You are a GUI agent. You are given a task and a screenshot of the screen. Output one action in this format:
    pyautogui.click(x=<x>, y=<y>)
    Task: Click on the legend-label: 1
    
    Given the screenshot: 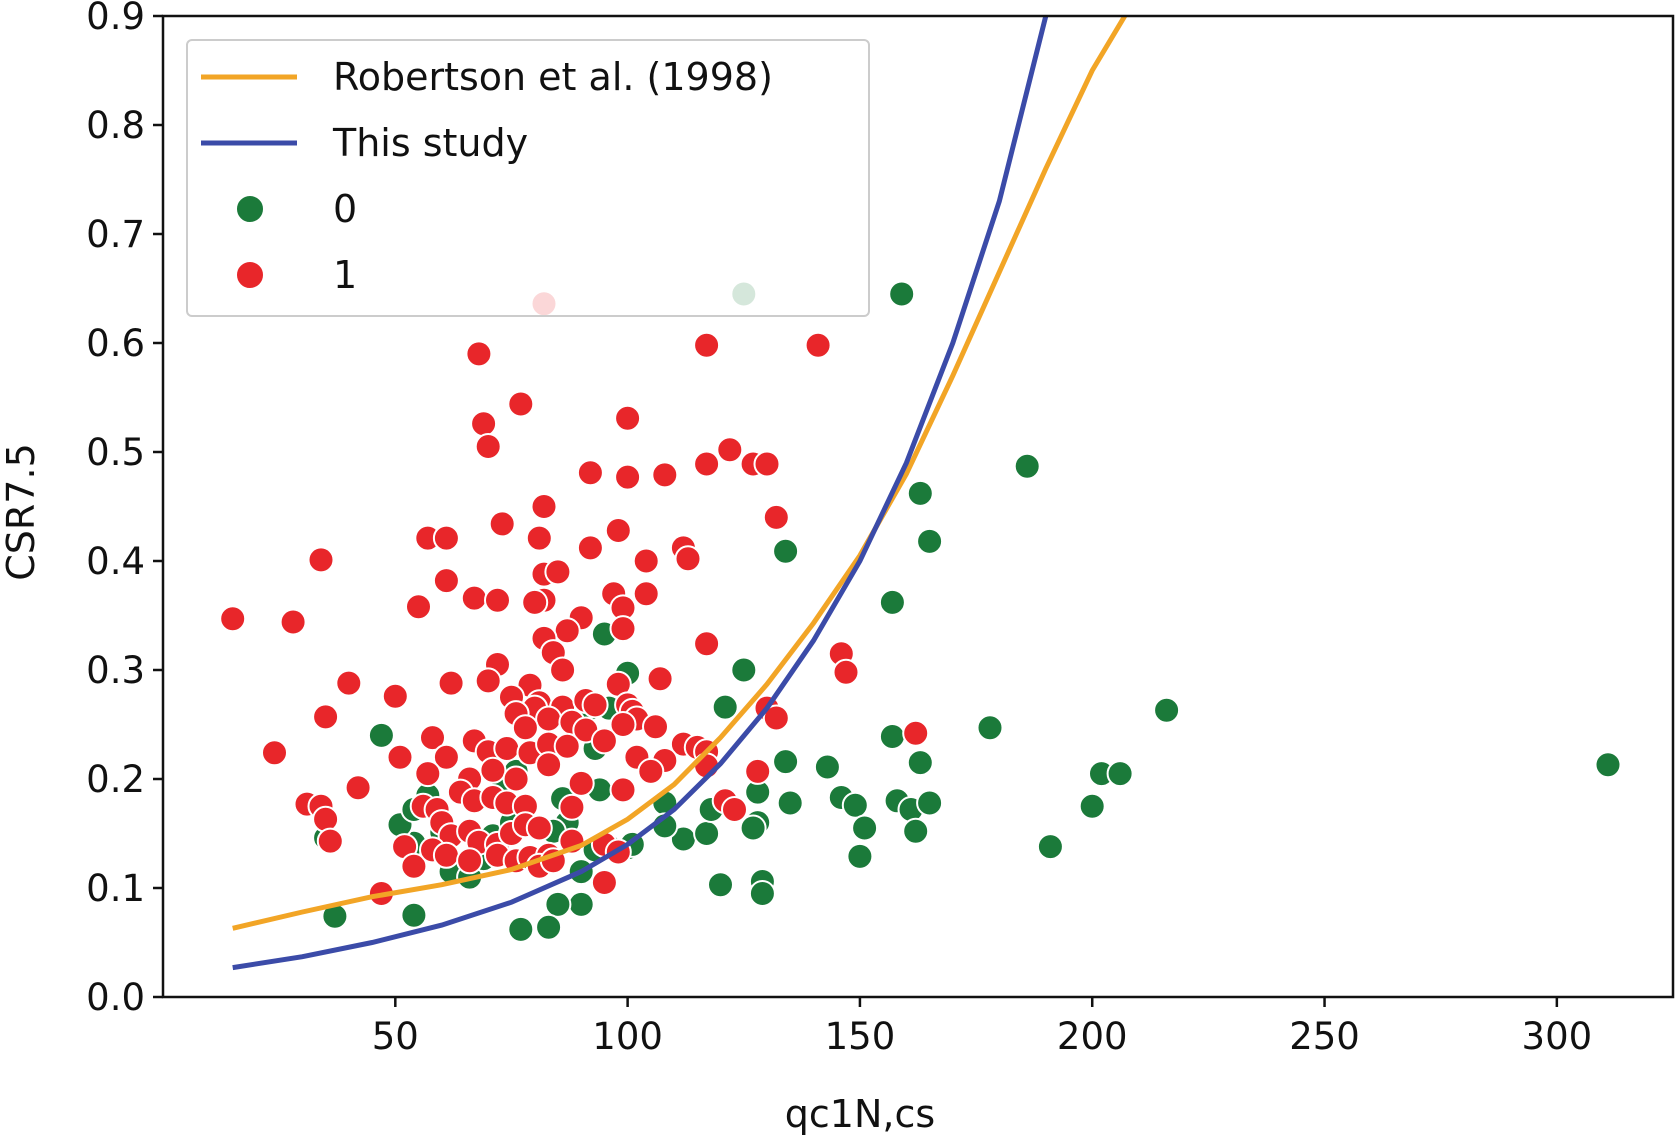 What is the action you would take?
    pyautogui.click(x=345, y=275)
    